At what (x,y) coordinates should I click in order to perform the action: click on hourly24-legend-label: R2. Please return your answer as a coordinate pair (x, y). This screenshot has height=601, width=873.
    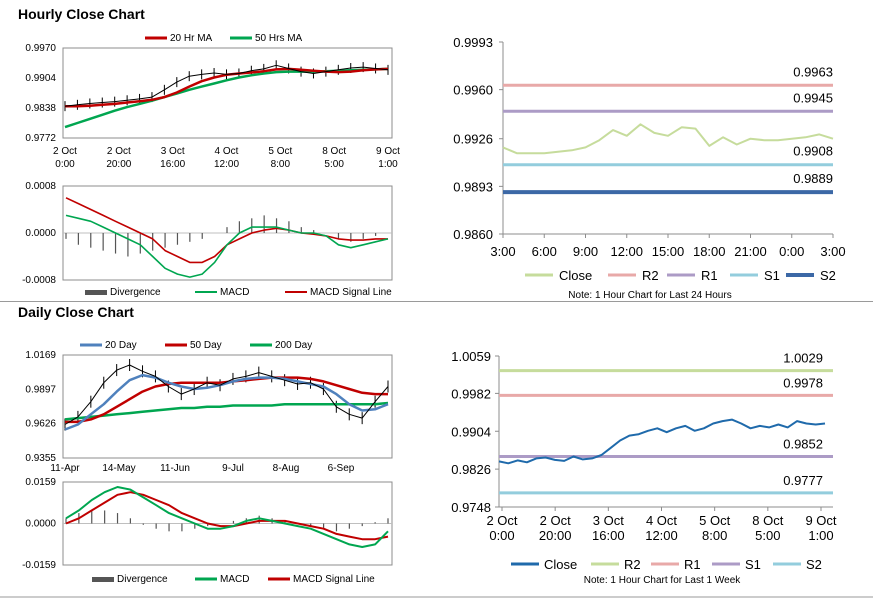
    Looking at the image, I should click on (650, 275).